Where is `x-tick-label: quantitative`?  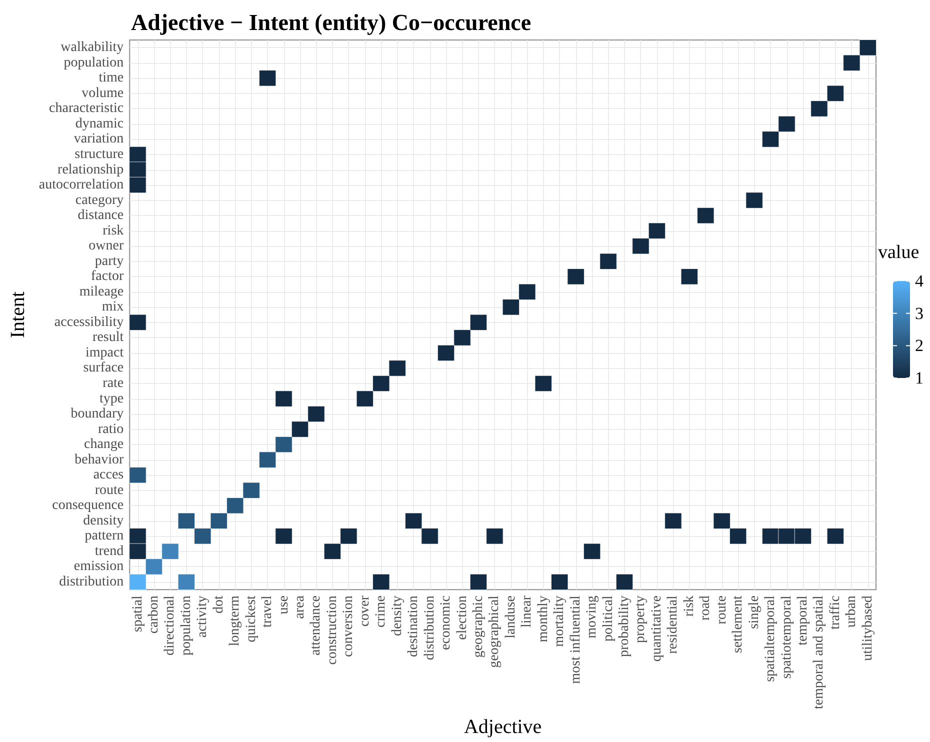 x-tick-label: quantitative is located at coordinates (656, 629).